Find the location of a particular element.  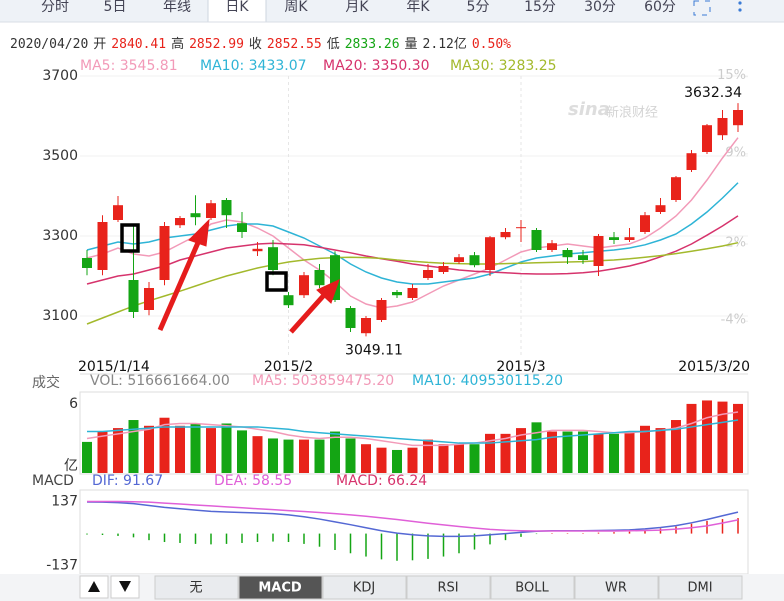

tab: 分时 is located at coordinates (55, 7).